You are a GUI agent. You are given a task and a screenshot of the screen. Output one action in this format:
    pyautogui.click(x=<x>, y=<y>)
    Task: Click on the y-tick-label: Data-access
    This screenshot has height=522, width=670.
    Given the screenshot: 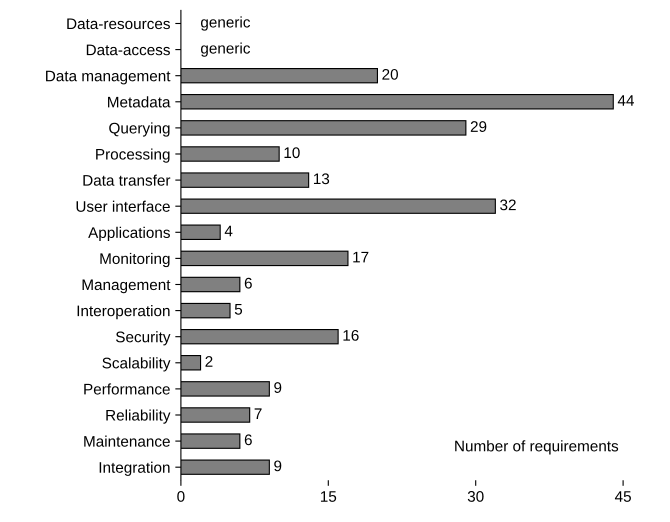 What is the action you would take?
    pyautogui.click(x=128, y=50)
    